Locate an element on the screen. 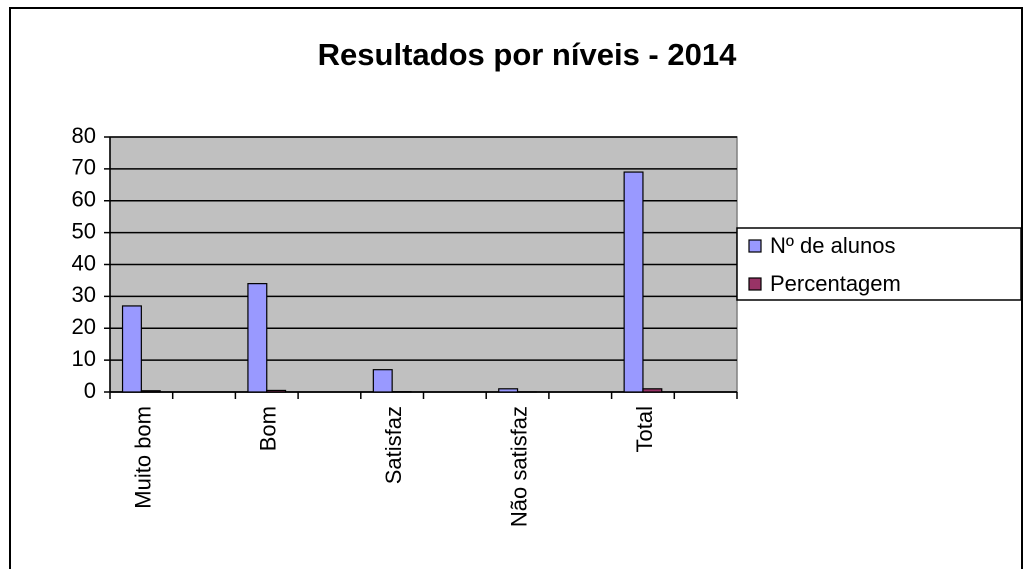 The width and height of the screenshot is (1026, 569). legend-label: Percentagem is located at coordinates (835, 283).